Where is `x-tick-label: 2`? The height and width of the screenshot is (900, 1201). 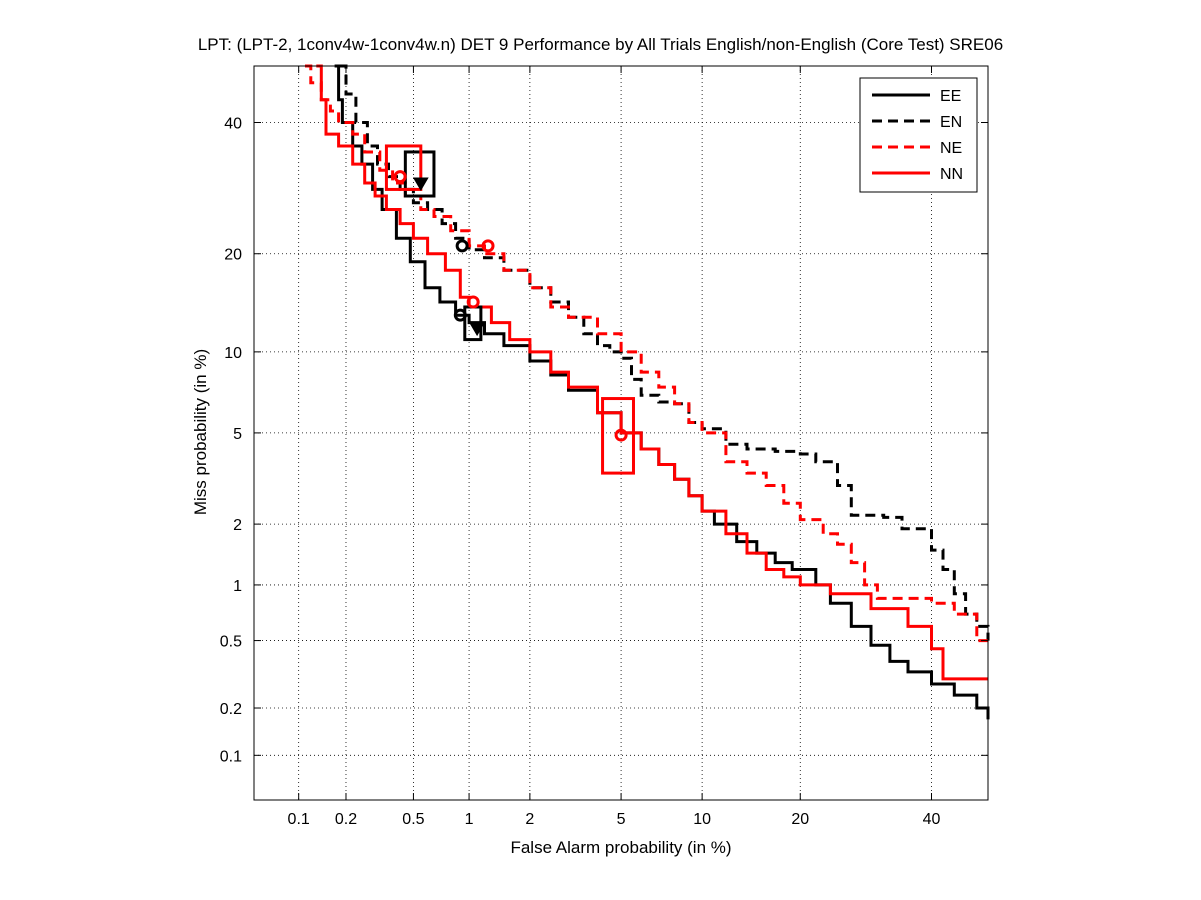
x-tick-label: 2 is located at coordinates (529, 819).